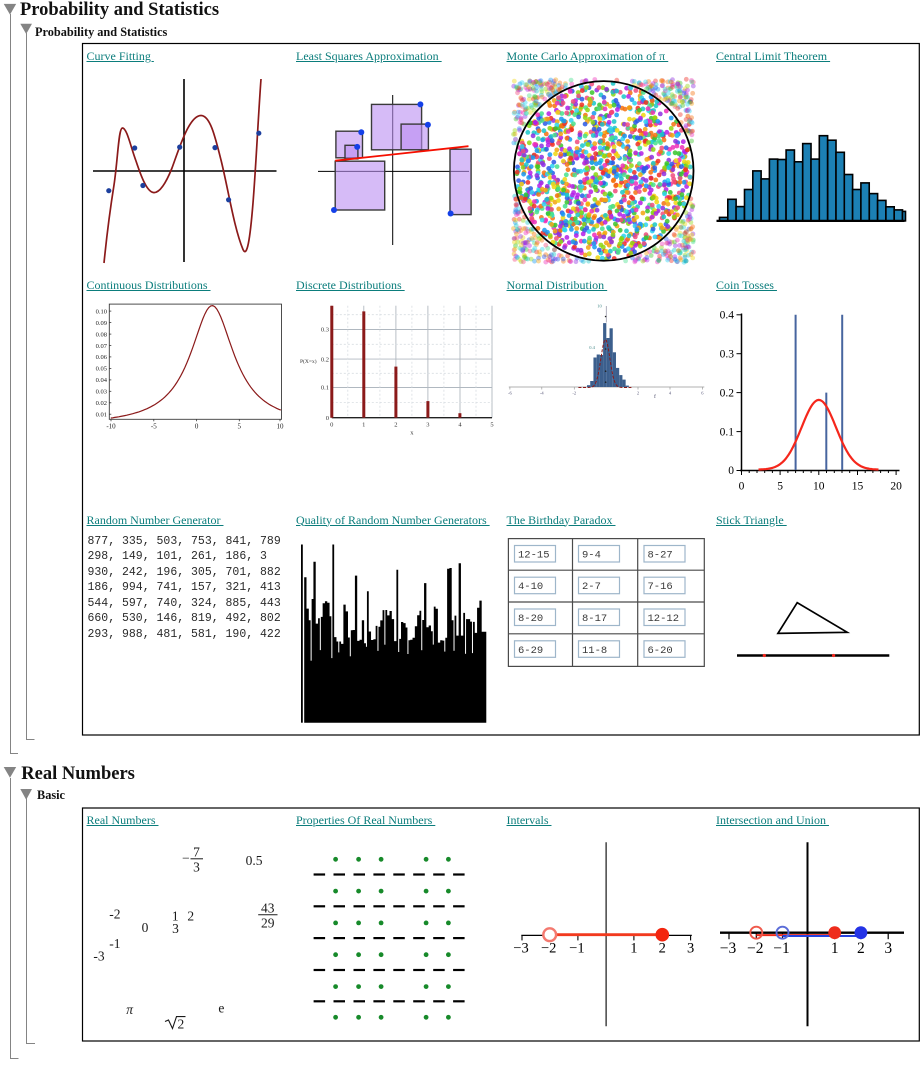 The height and width of the screenshot is (1066, 924). Describe the element at coordinates (534, 556) in the screenshot. I see `svg-text: 12-15` at that location.